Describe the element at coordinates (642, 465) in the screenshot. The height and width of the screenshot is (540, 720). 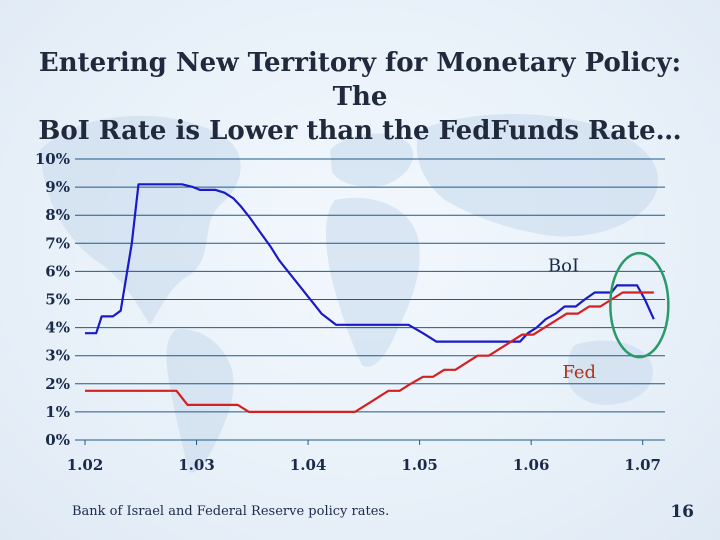
I see `x-tick-label: 1.07` at that location.